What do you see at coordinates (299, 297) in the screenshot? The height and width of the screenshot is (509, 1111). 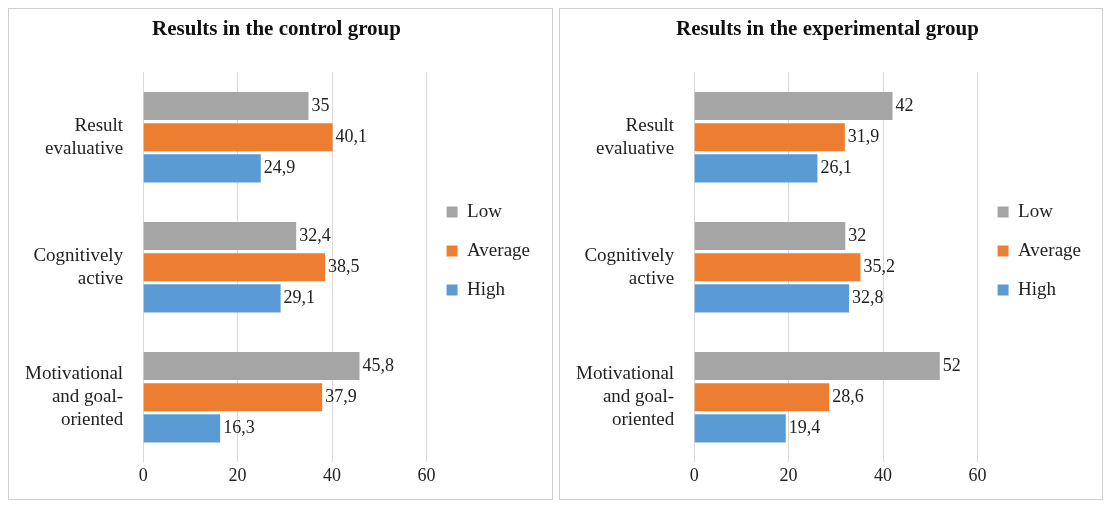 I see `data-label: 29,1` at bounding box center [299, 297].